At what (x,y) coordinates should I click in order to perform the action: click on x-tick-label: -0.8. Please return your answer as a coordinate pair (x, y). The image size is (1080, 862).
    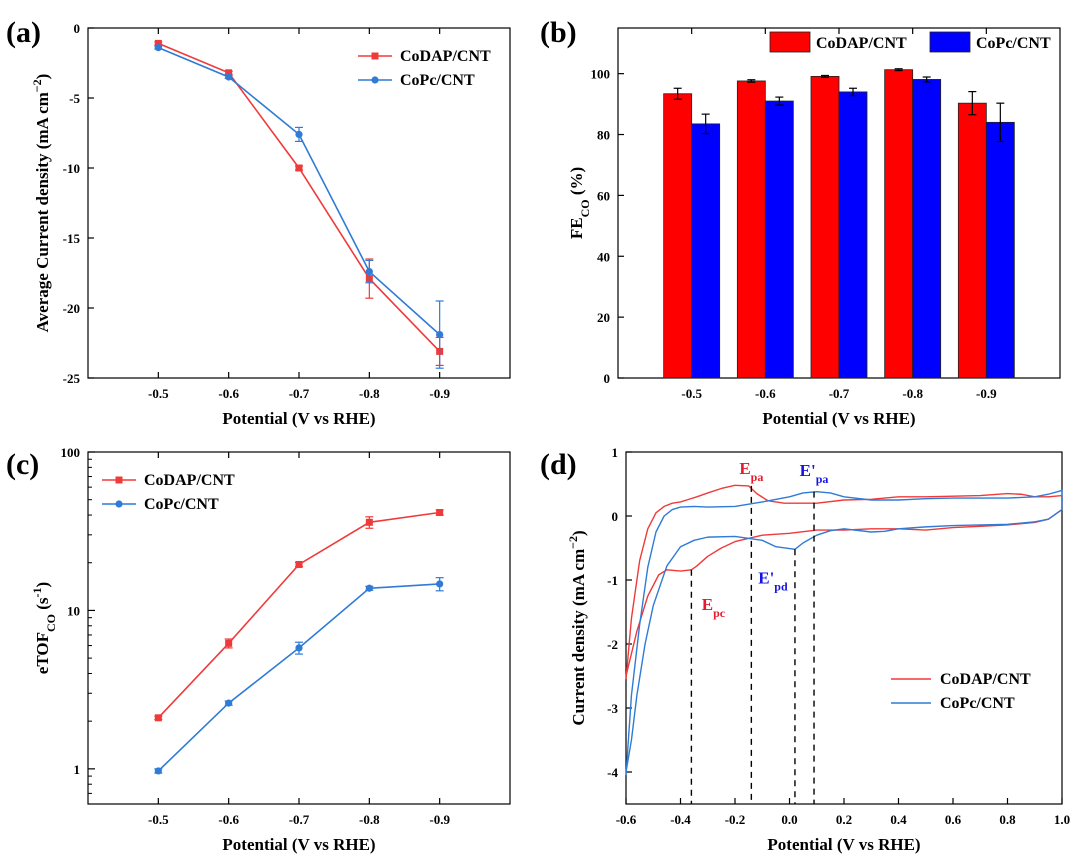
    Looking at the image, I should click on (369, 819).